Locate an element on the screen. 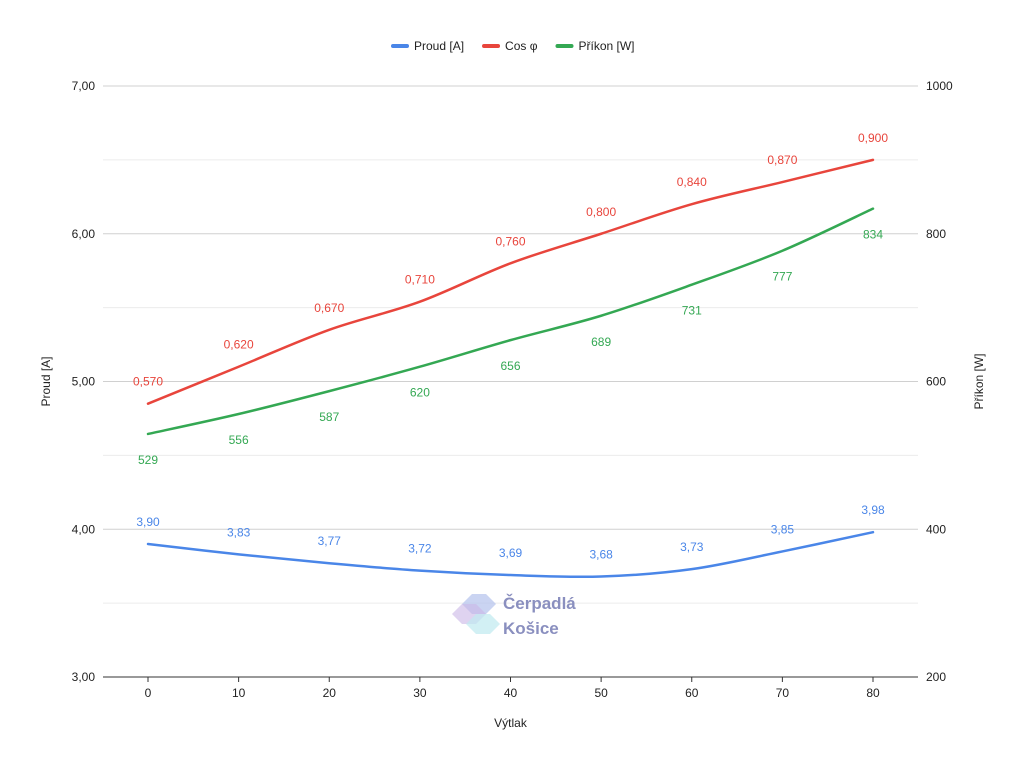 Image resolution: width=1024 pixels, height=768 pixels. x-axis-title: Výtlak is located at coordinates (511, 723).